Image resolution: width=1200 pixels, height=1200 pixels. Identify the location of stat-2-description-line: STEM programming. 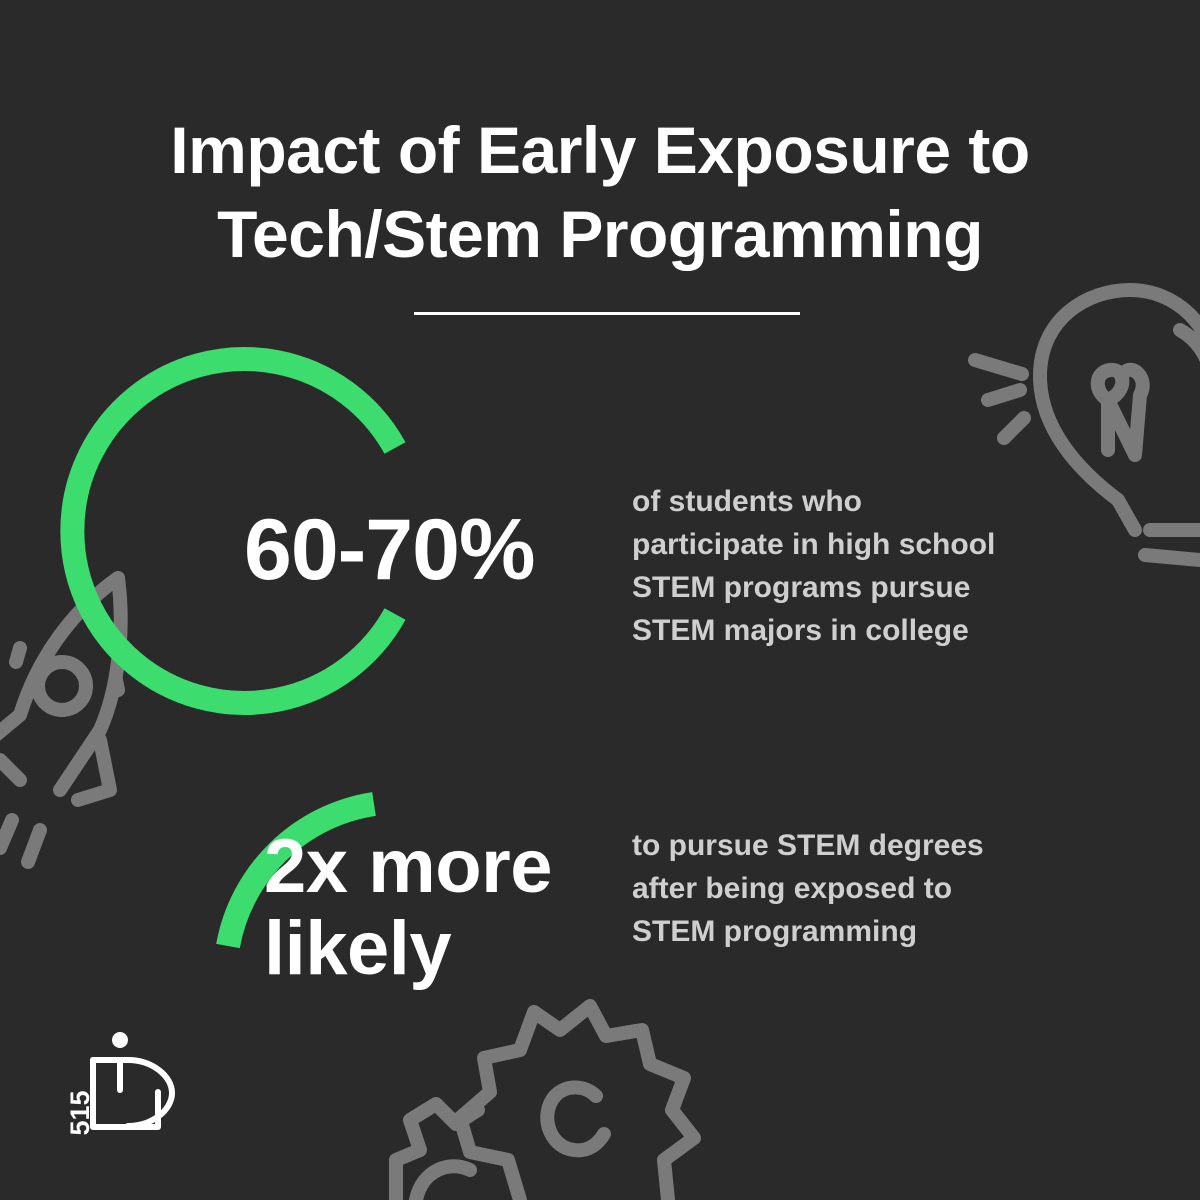
(775, 931).